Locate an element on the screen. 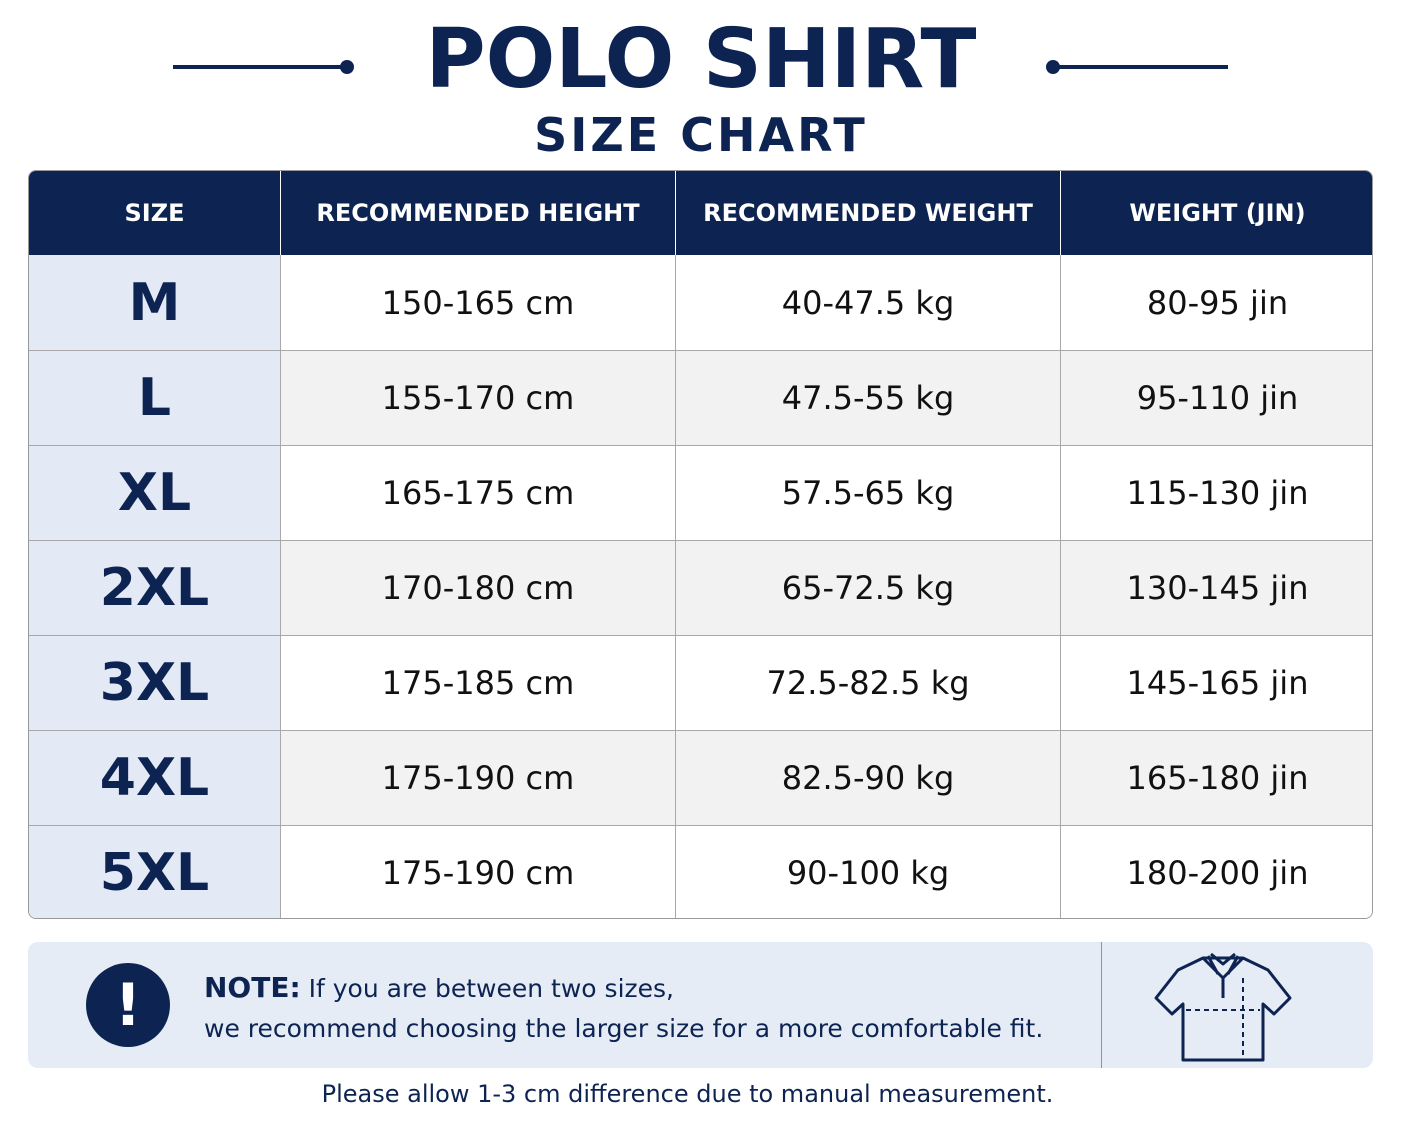 This screenshot has width=1402, height=1122. note-line: If you are between two sizes, is located at coordinates (491, 988).